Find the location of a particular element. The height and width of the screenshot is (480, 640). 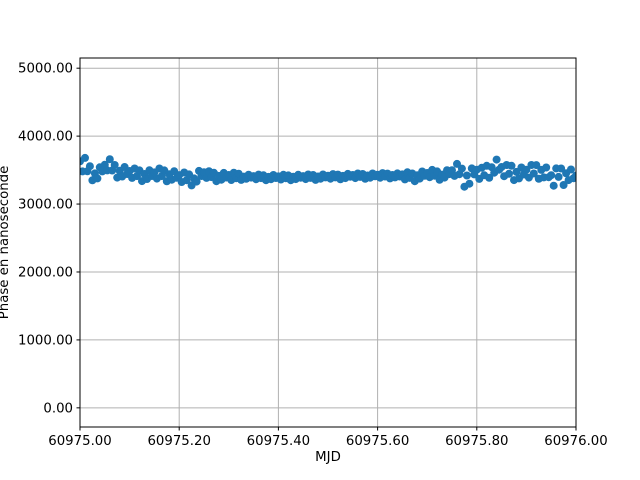

x-tick-label: 60975.80 is located at coordinates (476, 441).